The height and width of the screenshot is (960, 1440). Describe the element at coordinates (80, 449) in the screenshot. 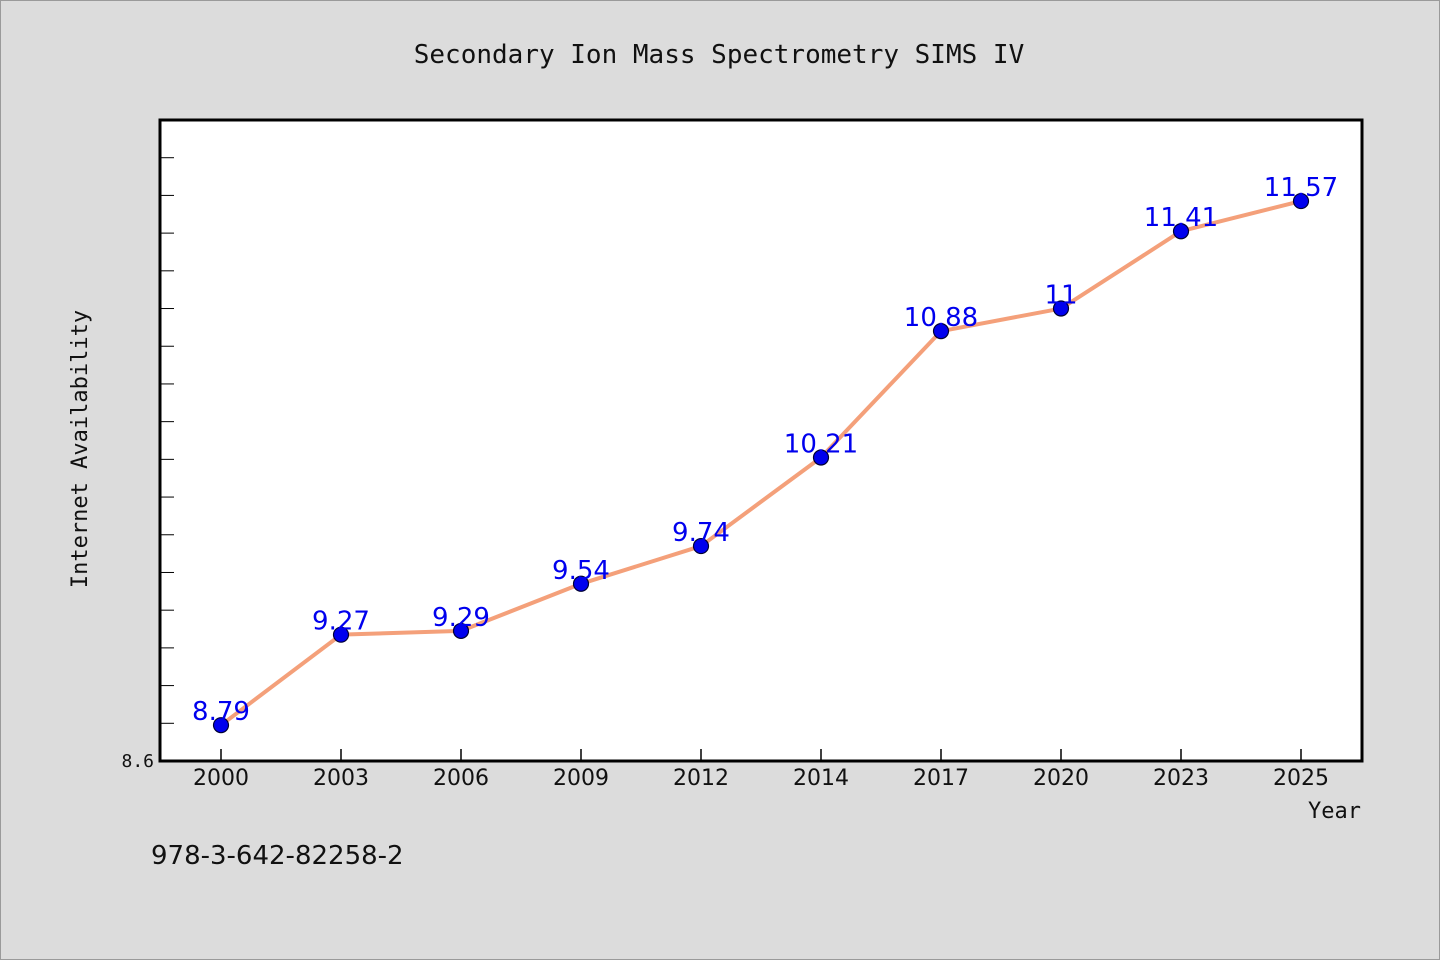

I see `y-axis-label: Internet Availability` at that location.